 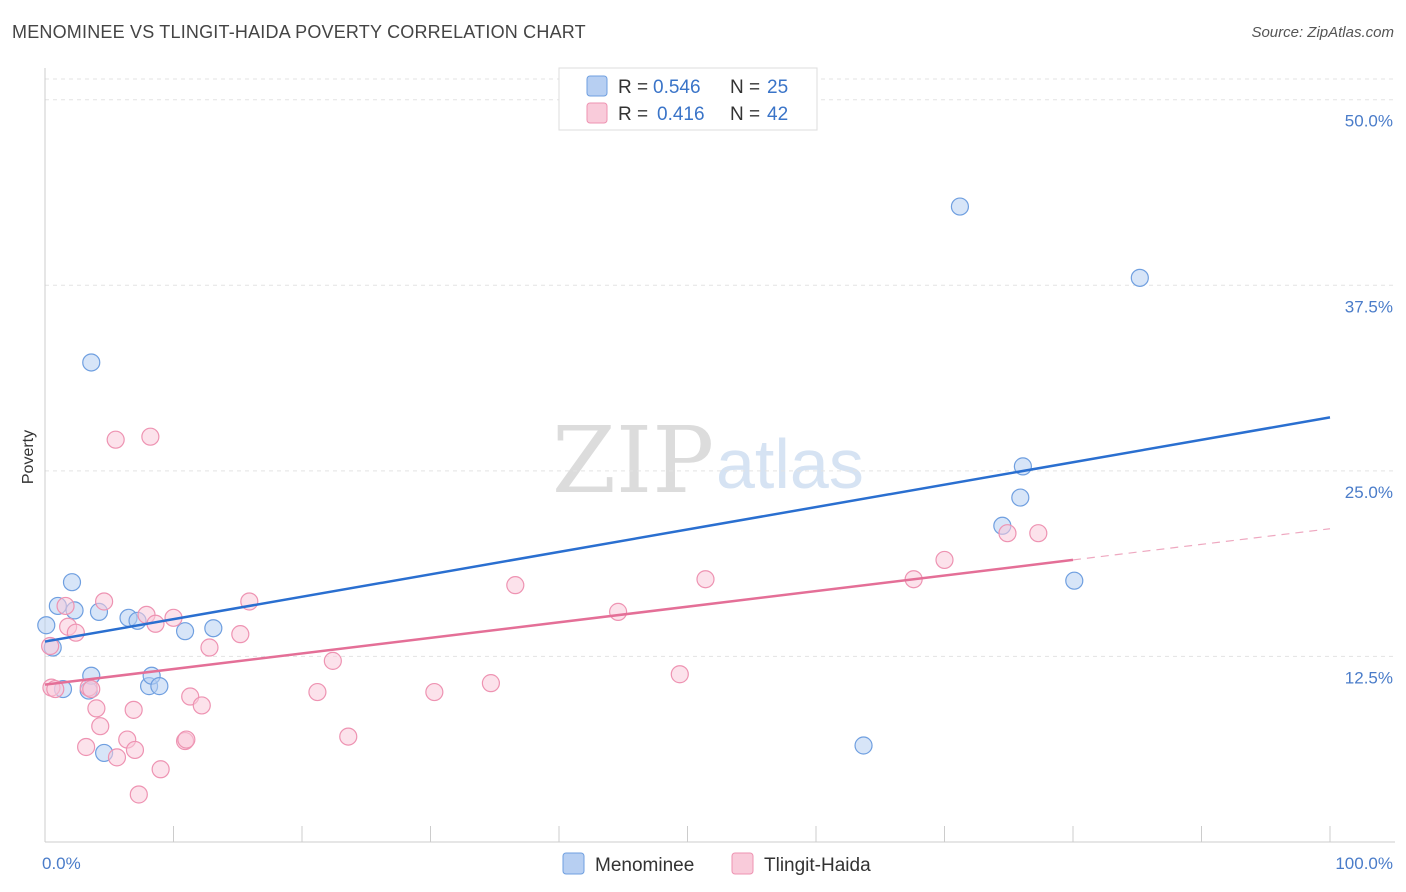 What do you see at coordinates (1322, 32) in the screenshot?
I see `source-label: Source: ZipAtlas.com` at bounding box center [1322, 32].